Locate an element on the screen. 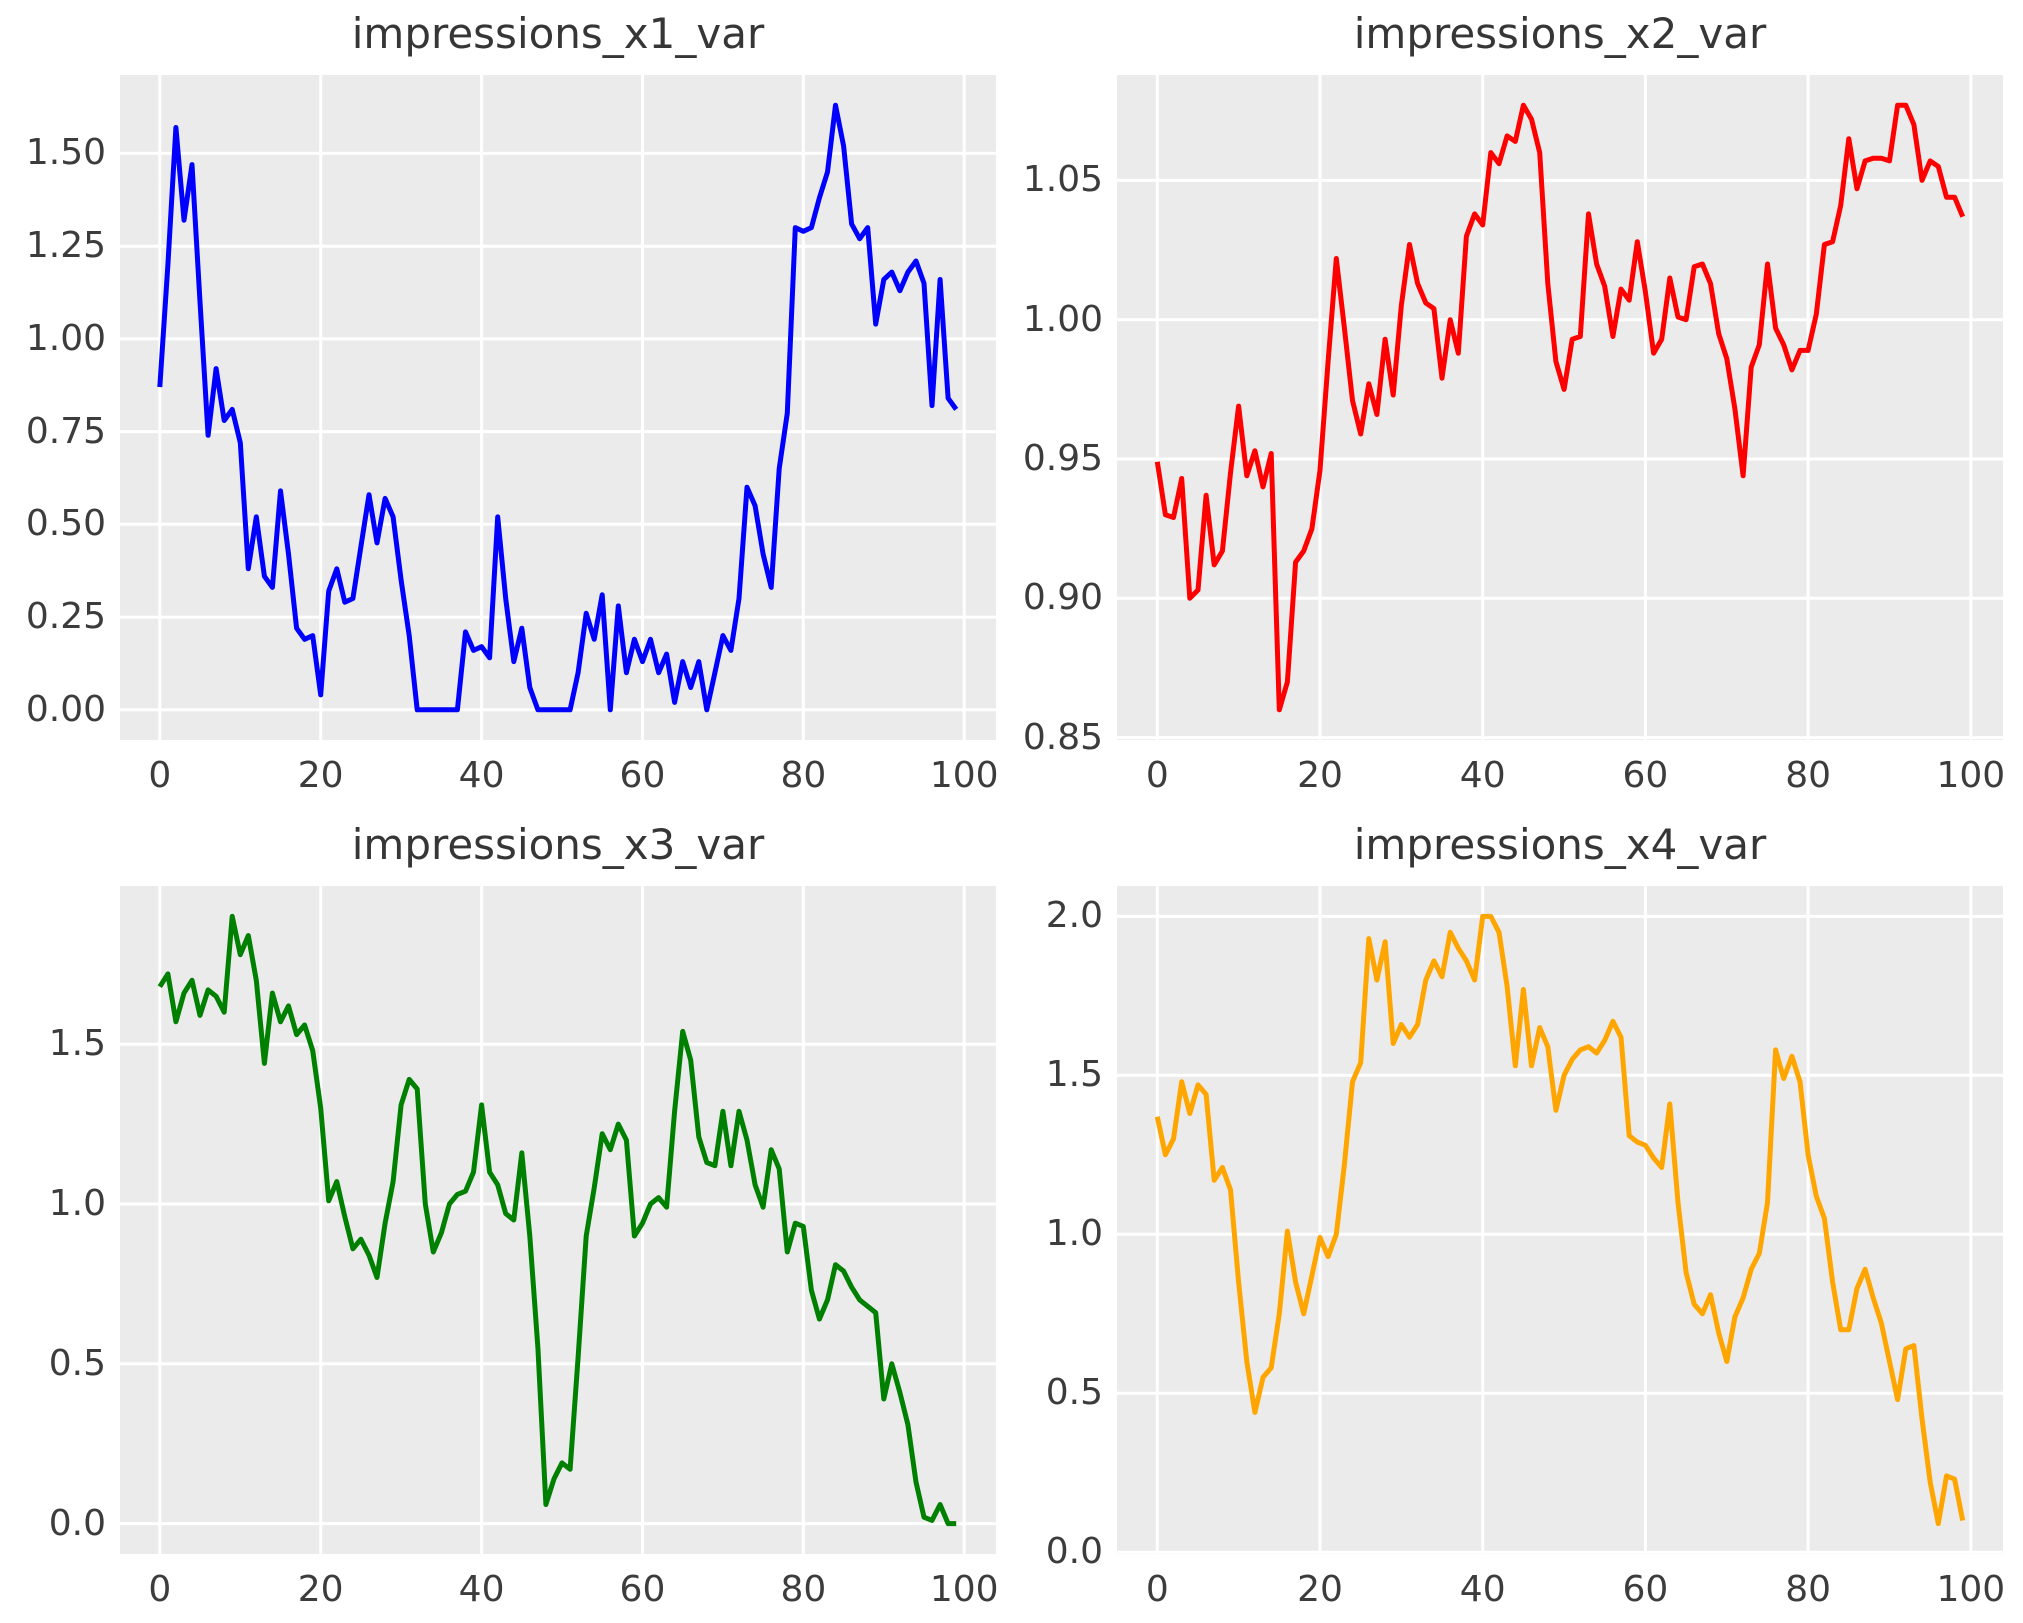  y-tick-label: 0.50 is located at coordinates (65, 524).